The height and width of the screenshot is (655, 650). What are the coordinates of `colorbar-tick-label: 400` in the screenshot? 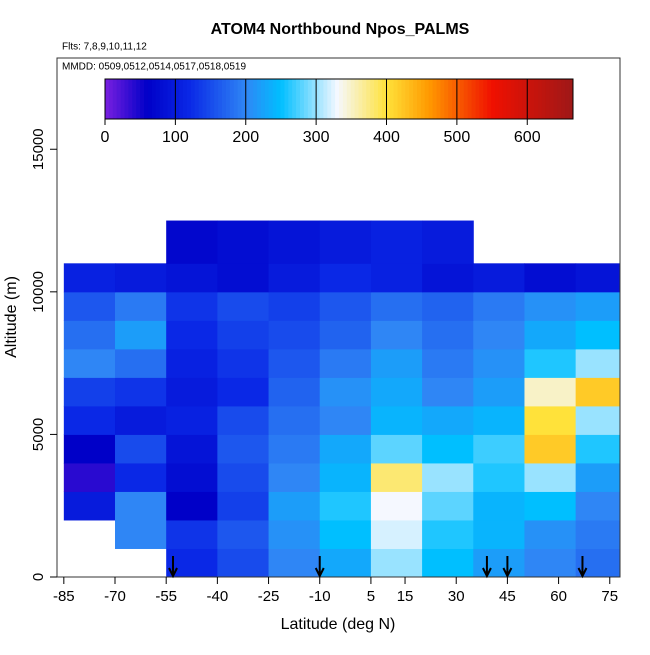 It's located at (386, 137).